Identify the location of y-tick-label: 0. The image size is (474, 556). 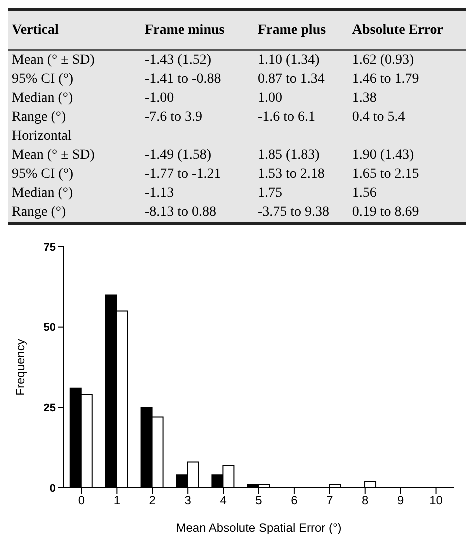
(53, 488).